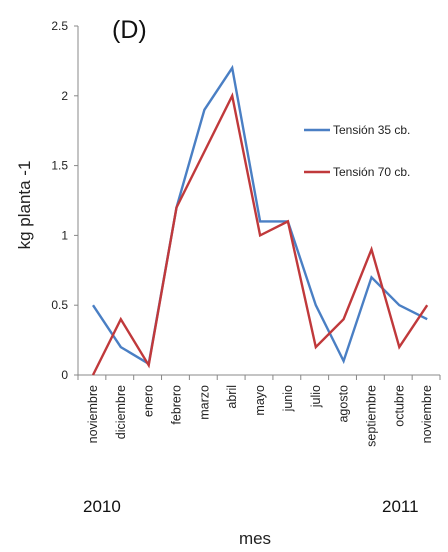 The height and width of the screenshot is (552, 448). What do you see at coordinates (232, 397) in the screenshot?
I see `x-tick-label: abril` at bounding box center [232, 397].